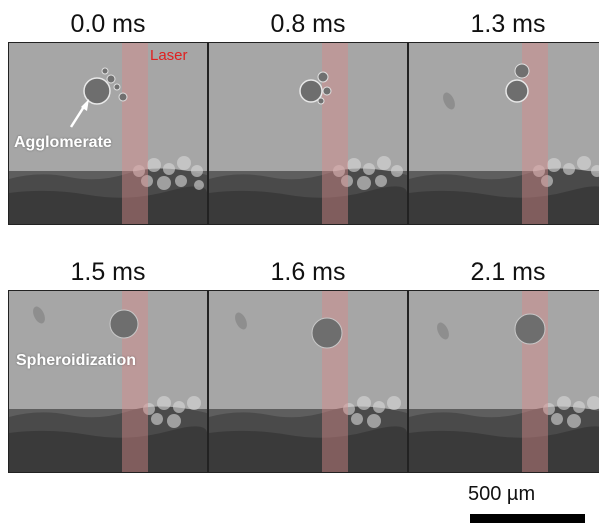 This screenshot has height=523, width=599. I want to click on time-label-0: 0.0 ms, so click(108, 24).